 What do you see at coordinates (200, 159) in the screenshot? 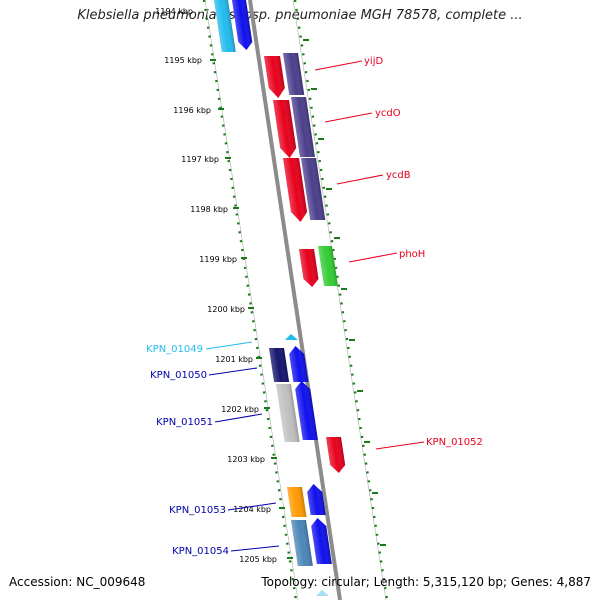
I see `ruler-tick-label: 1197 kbp` at bounding box center [200, 159].